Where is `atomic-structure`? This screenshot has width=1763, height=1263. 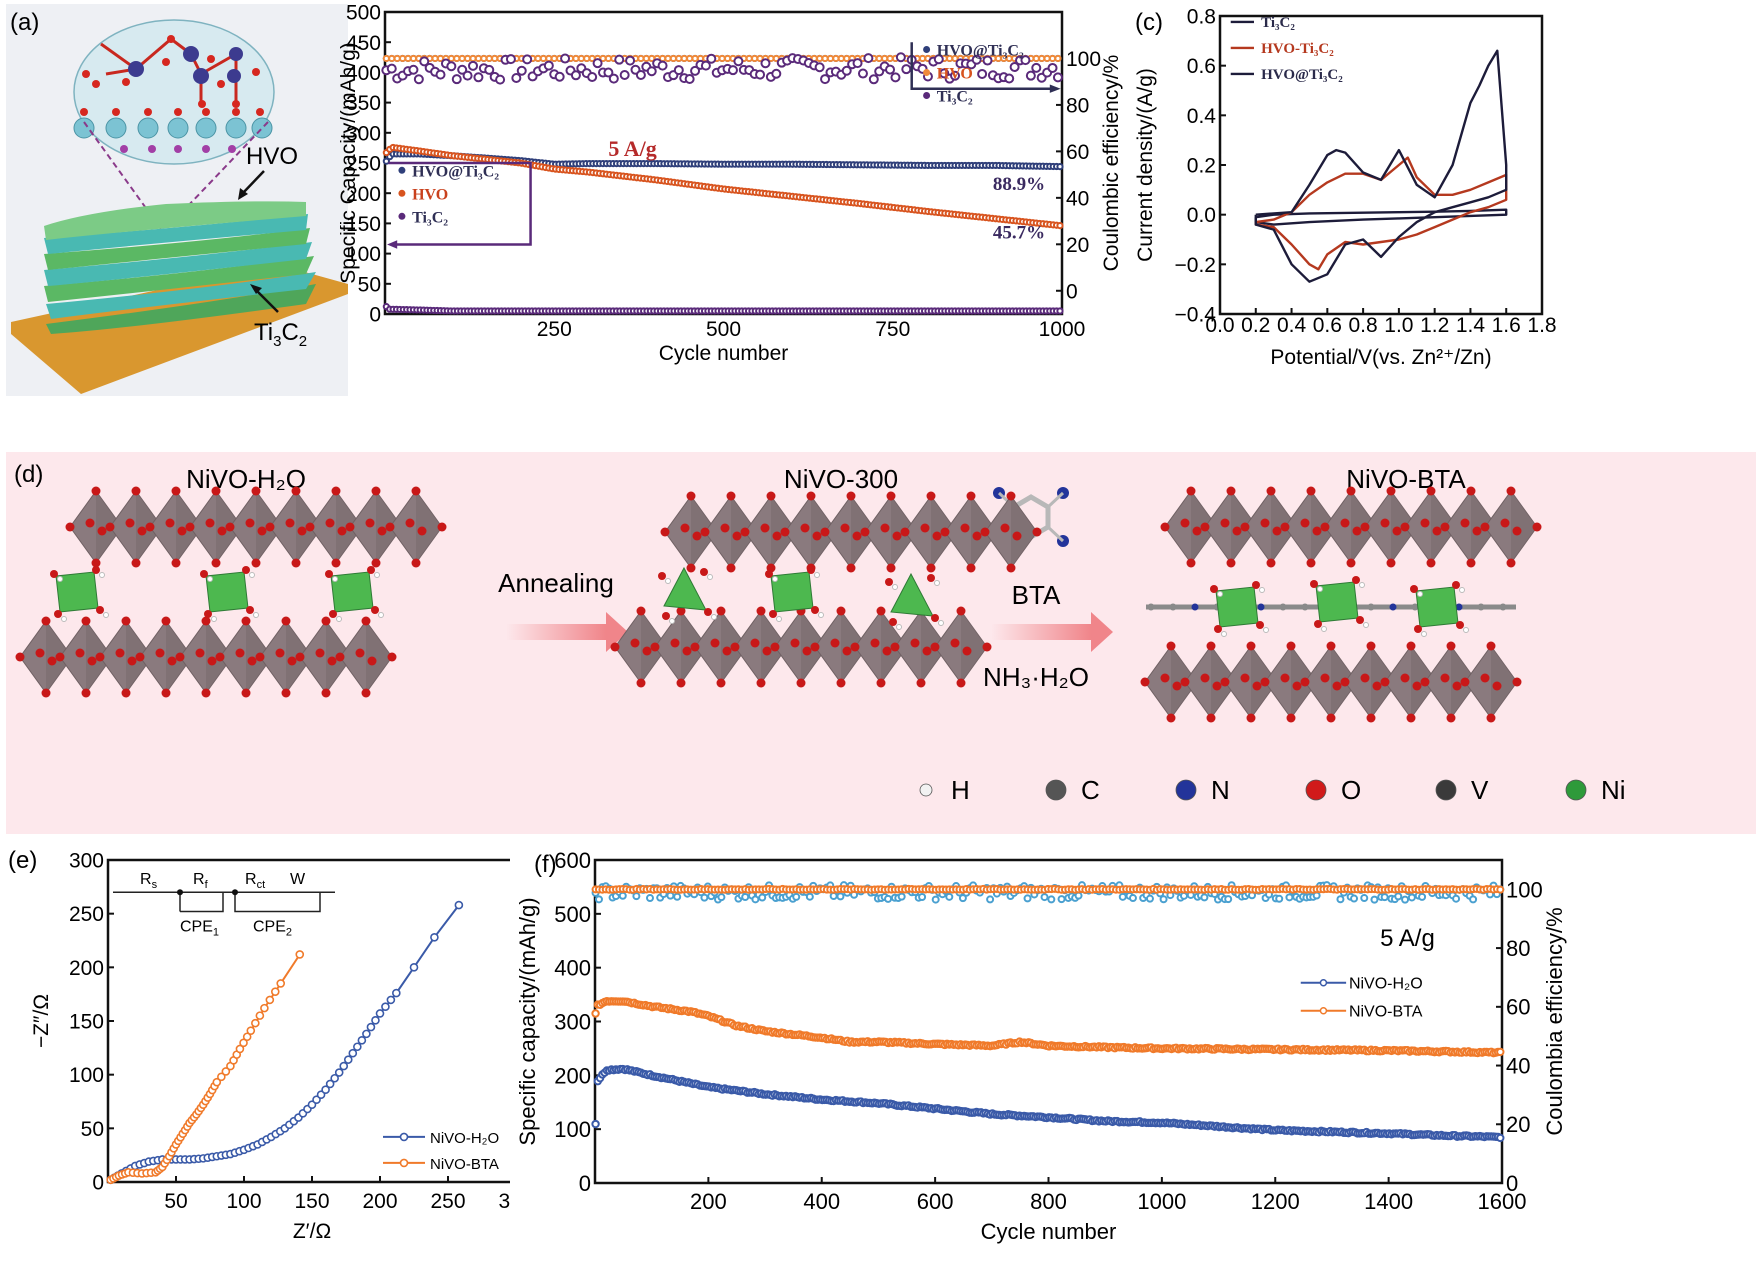 atomic-structure is located at coordinates (173, 94).